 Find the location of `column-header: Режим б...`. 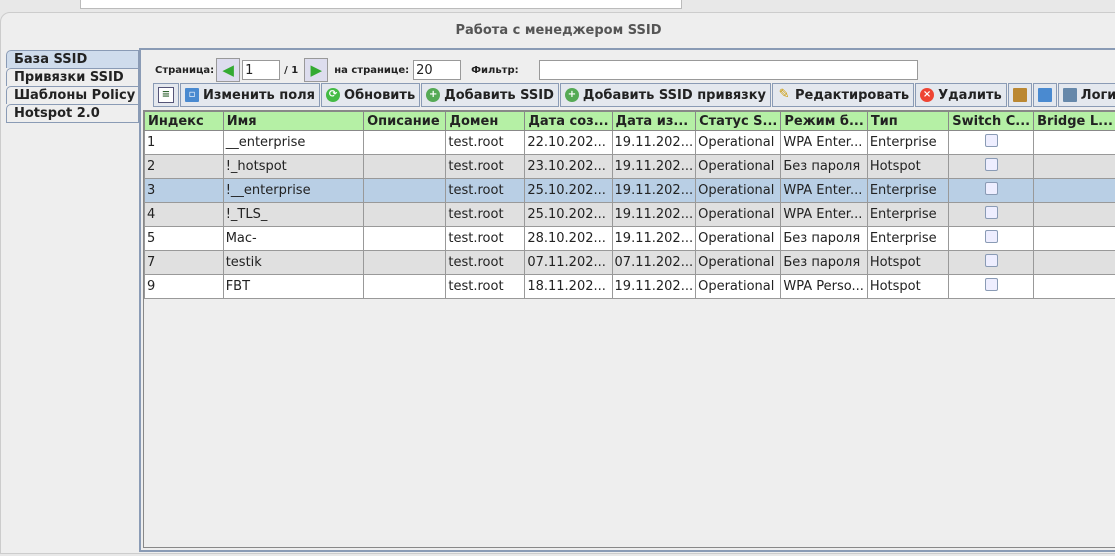

column-header: Режим б... is located at coordinates (824, 121).